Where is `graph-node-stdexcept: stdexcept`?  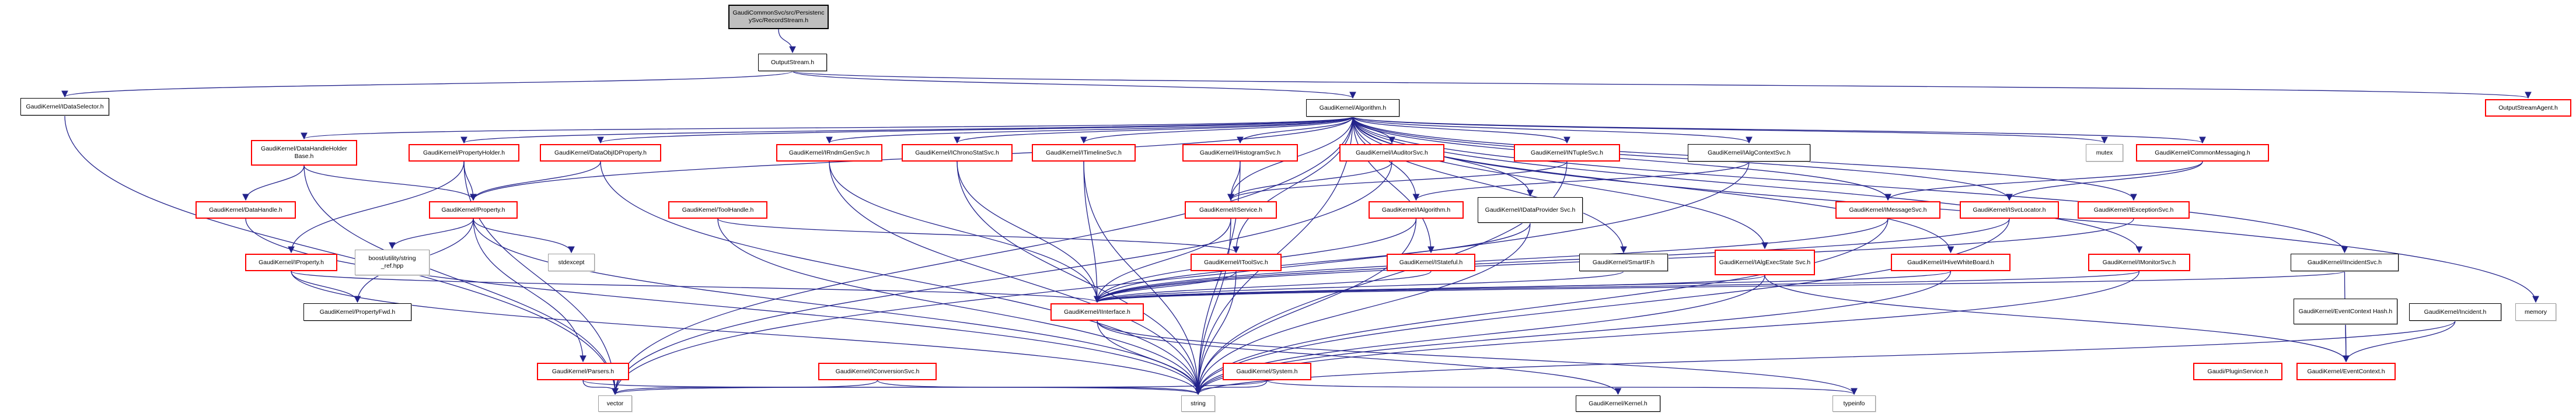
graph-node-stdexcept: stdexcept is located at coordinates (571, 262).